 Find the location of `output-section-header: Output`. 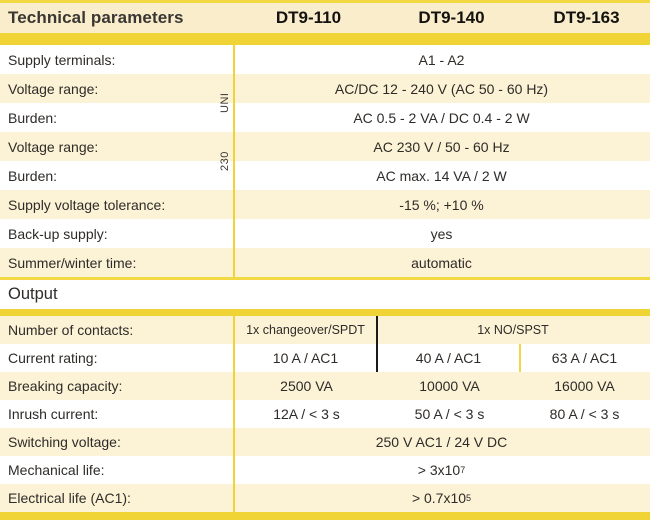

output-section-header: Output is located at coordinates (325, 294).